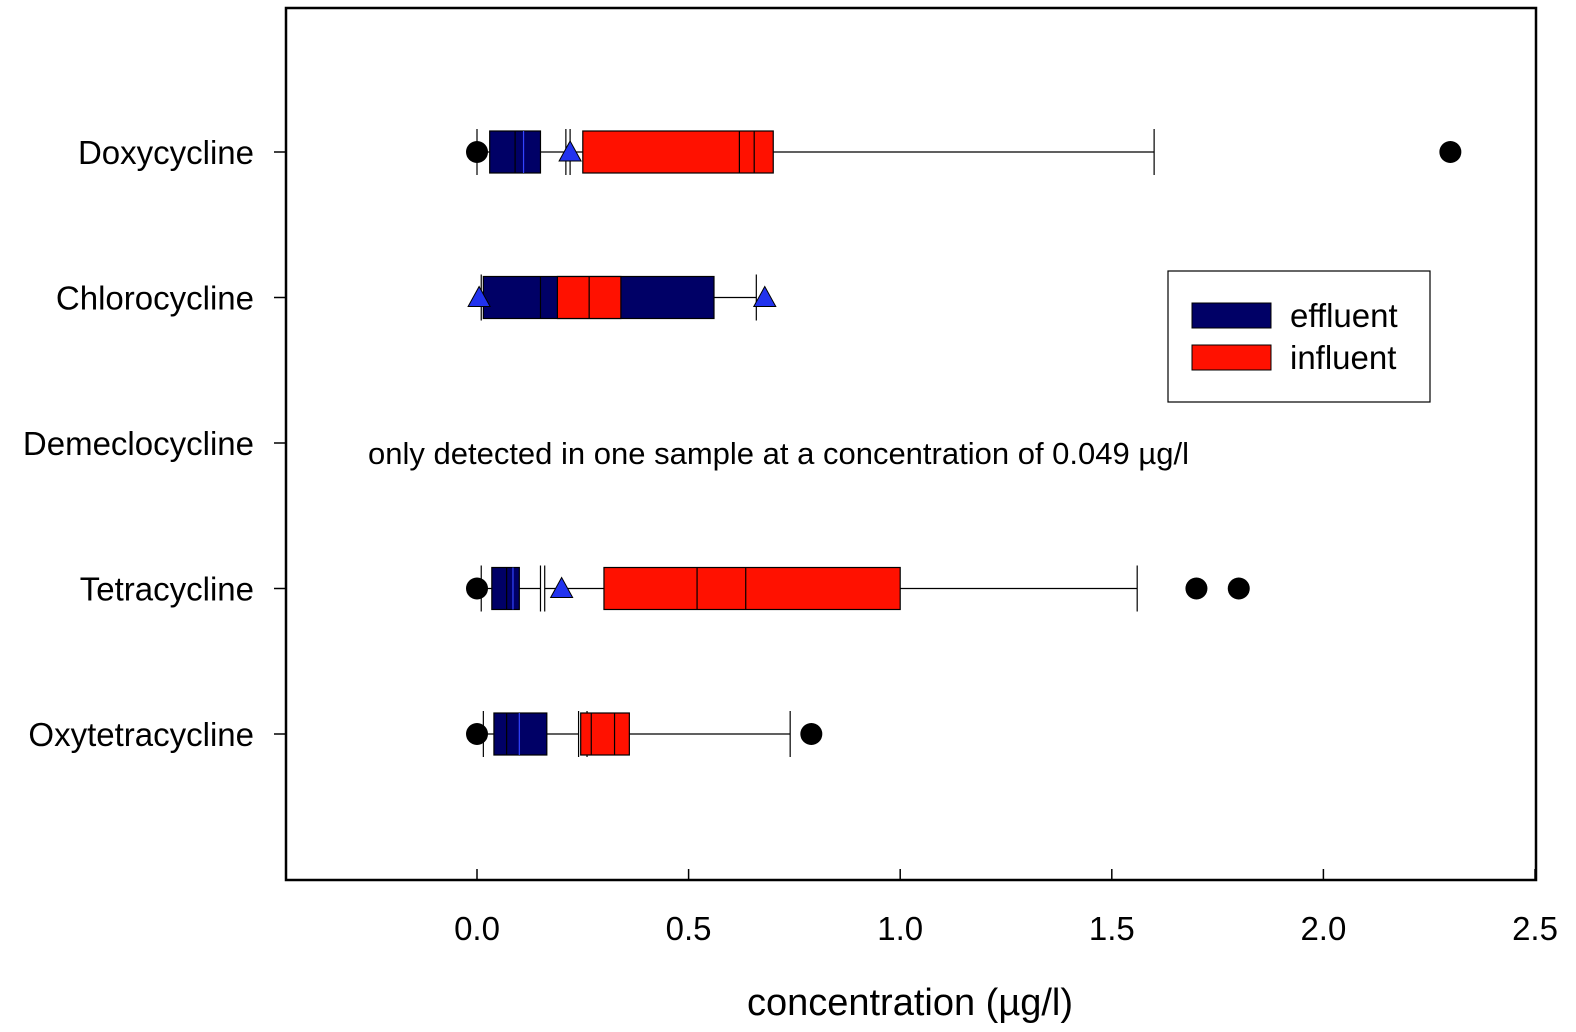 The image size is (1576, 1032). Describe the element at coordinates (1323, 928) in the screenshot. I see `x-tick-label: 2.0` at that location.